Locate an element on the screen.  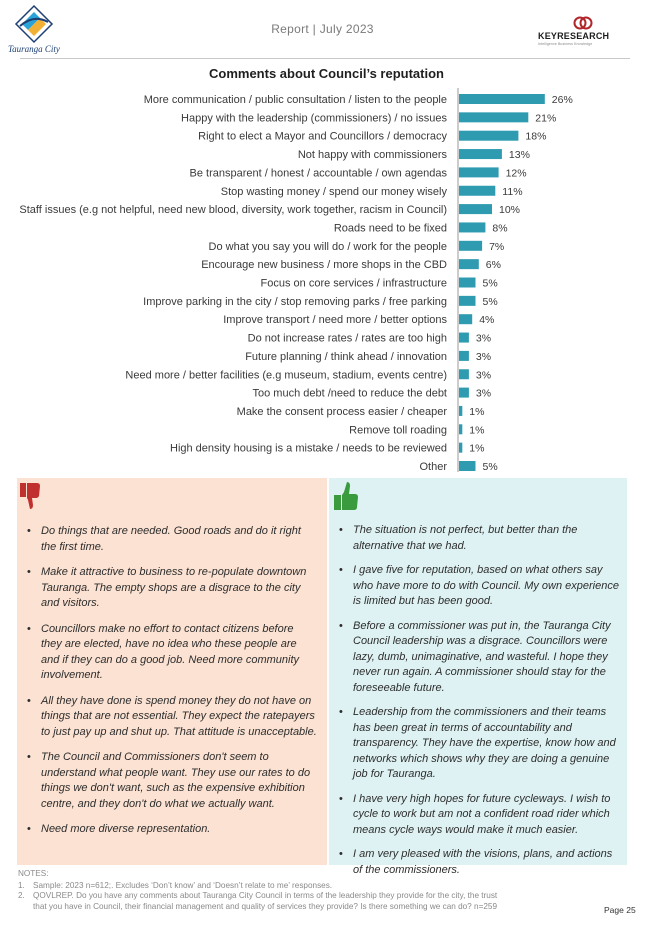
category-label: Roads need to be fixed is located at coordinates (390, 228).